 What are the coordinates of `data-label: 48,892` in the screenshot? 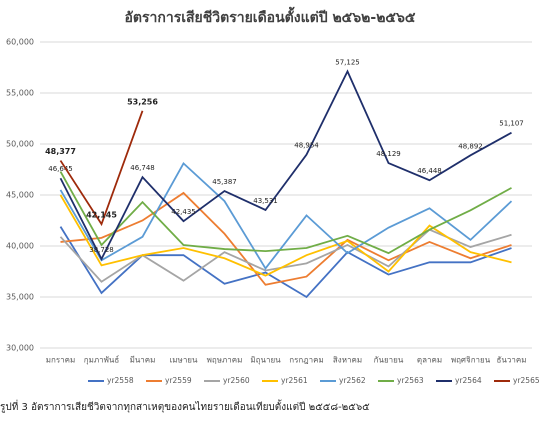 It's located at (470, 146).